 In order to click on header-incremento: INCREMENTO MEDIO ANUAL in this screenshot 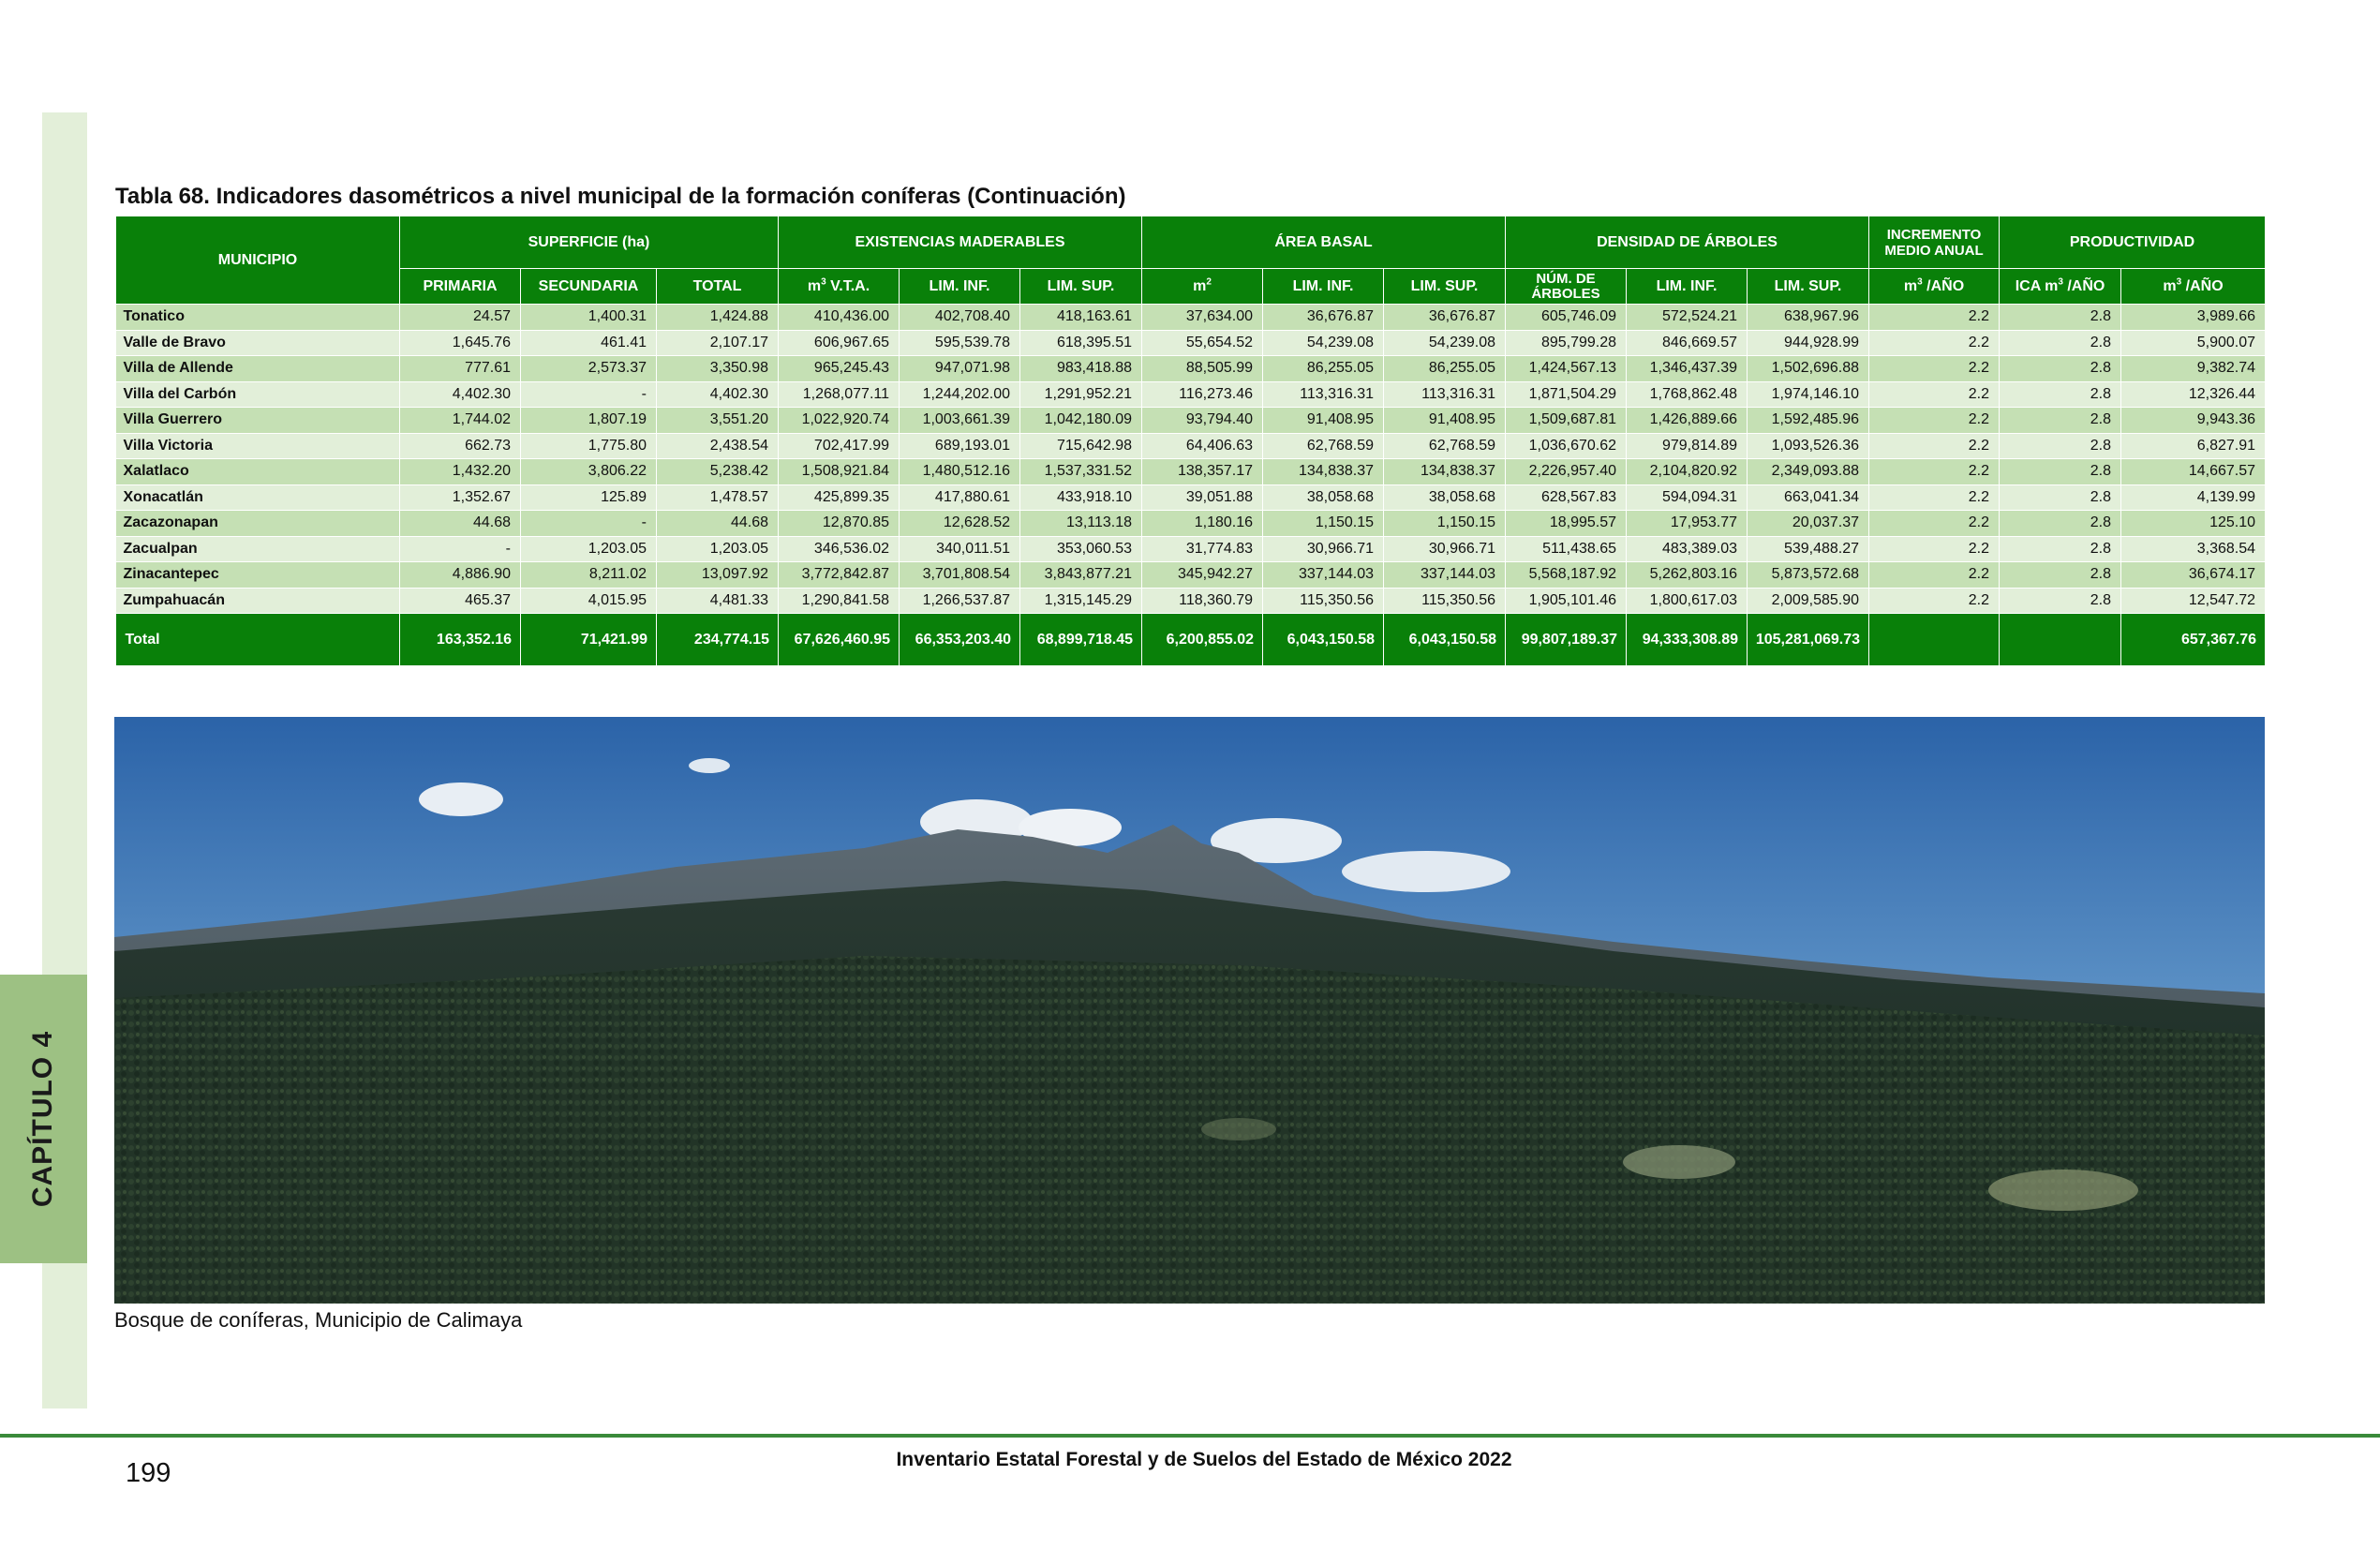, I will do `click(1935, 242)`.